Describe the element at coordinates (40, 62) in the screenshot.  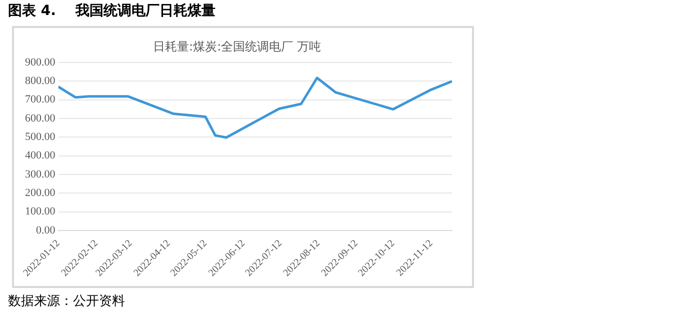
I see `y-tick-label: 900.00` at that location.